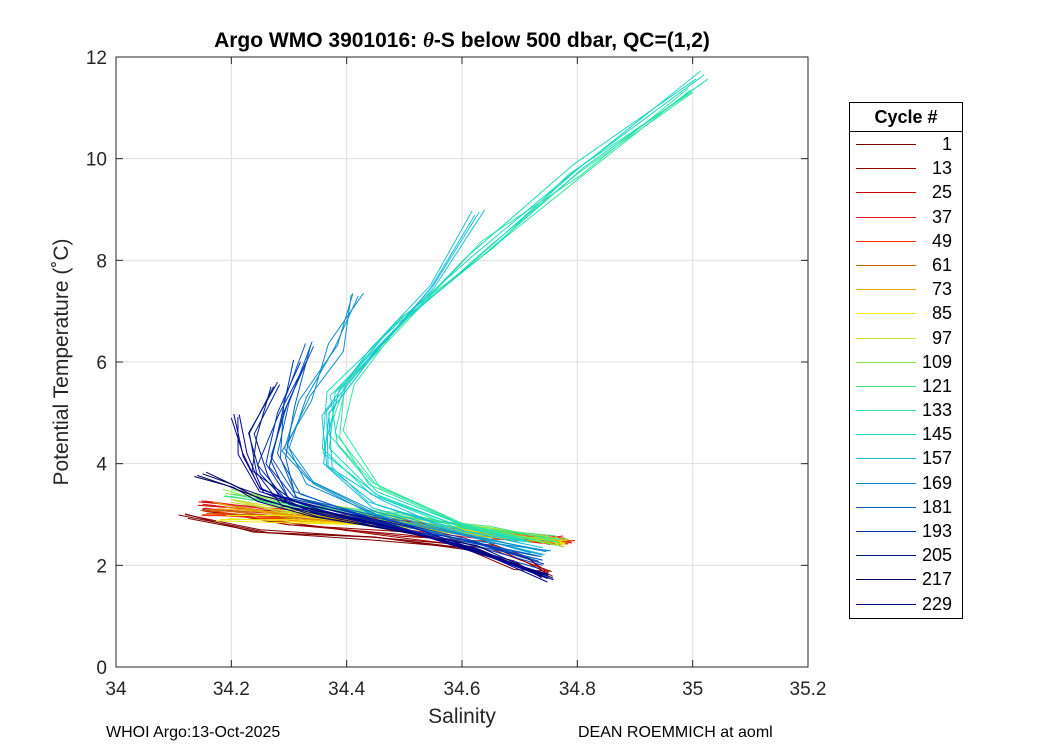 The width and height of the screenshot is (1050, 750). What do you see at coordinates (231, 689) in the screenshot?
I see `x-tick-label: 34.2` at bounding box center [231, 689].